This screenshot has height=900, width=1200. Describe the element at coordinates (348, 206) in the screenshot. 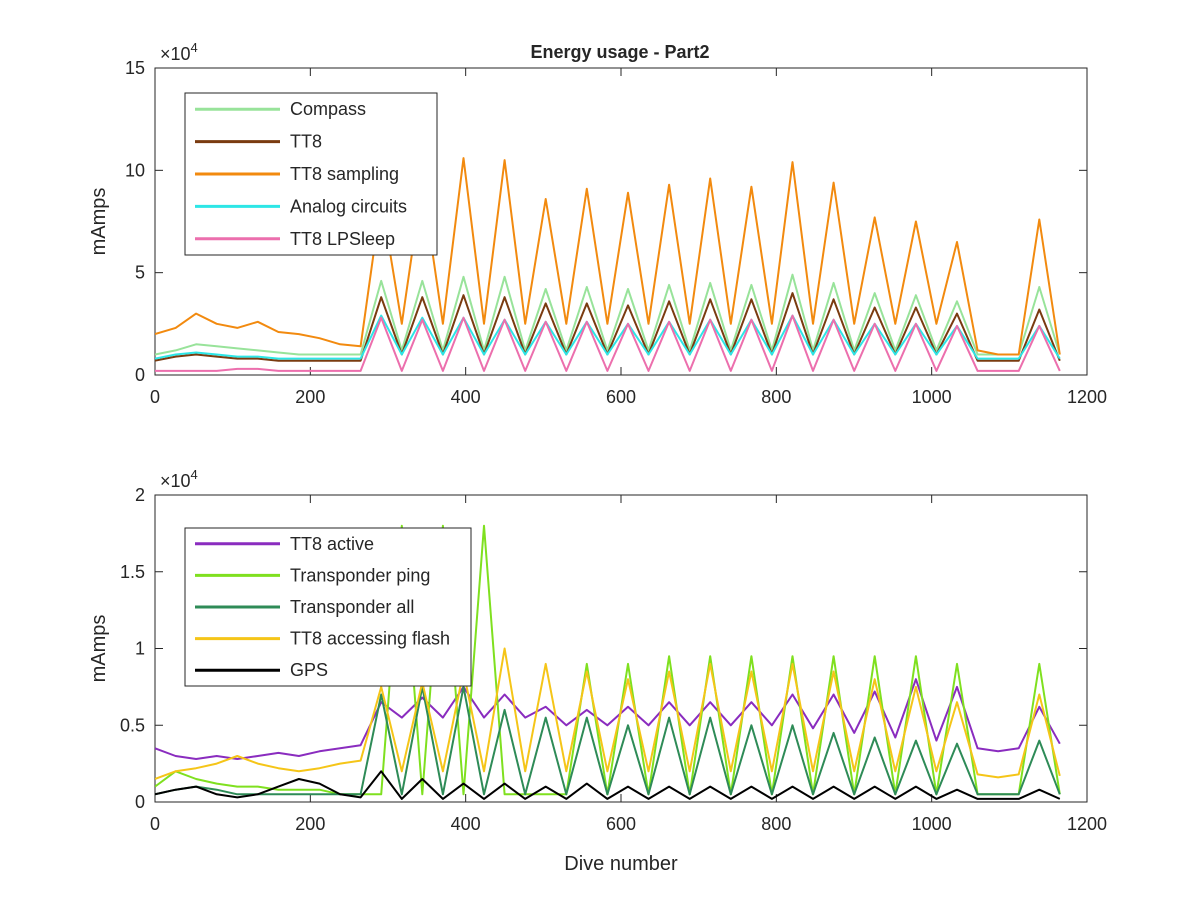

I see `legend-label: Analog circuits` at that location.